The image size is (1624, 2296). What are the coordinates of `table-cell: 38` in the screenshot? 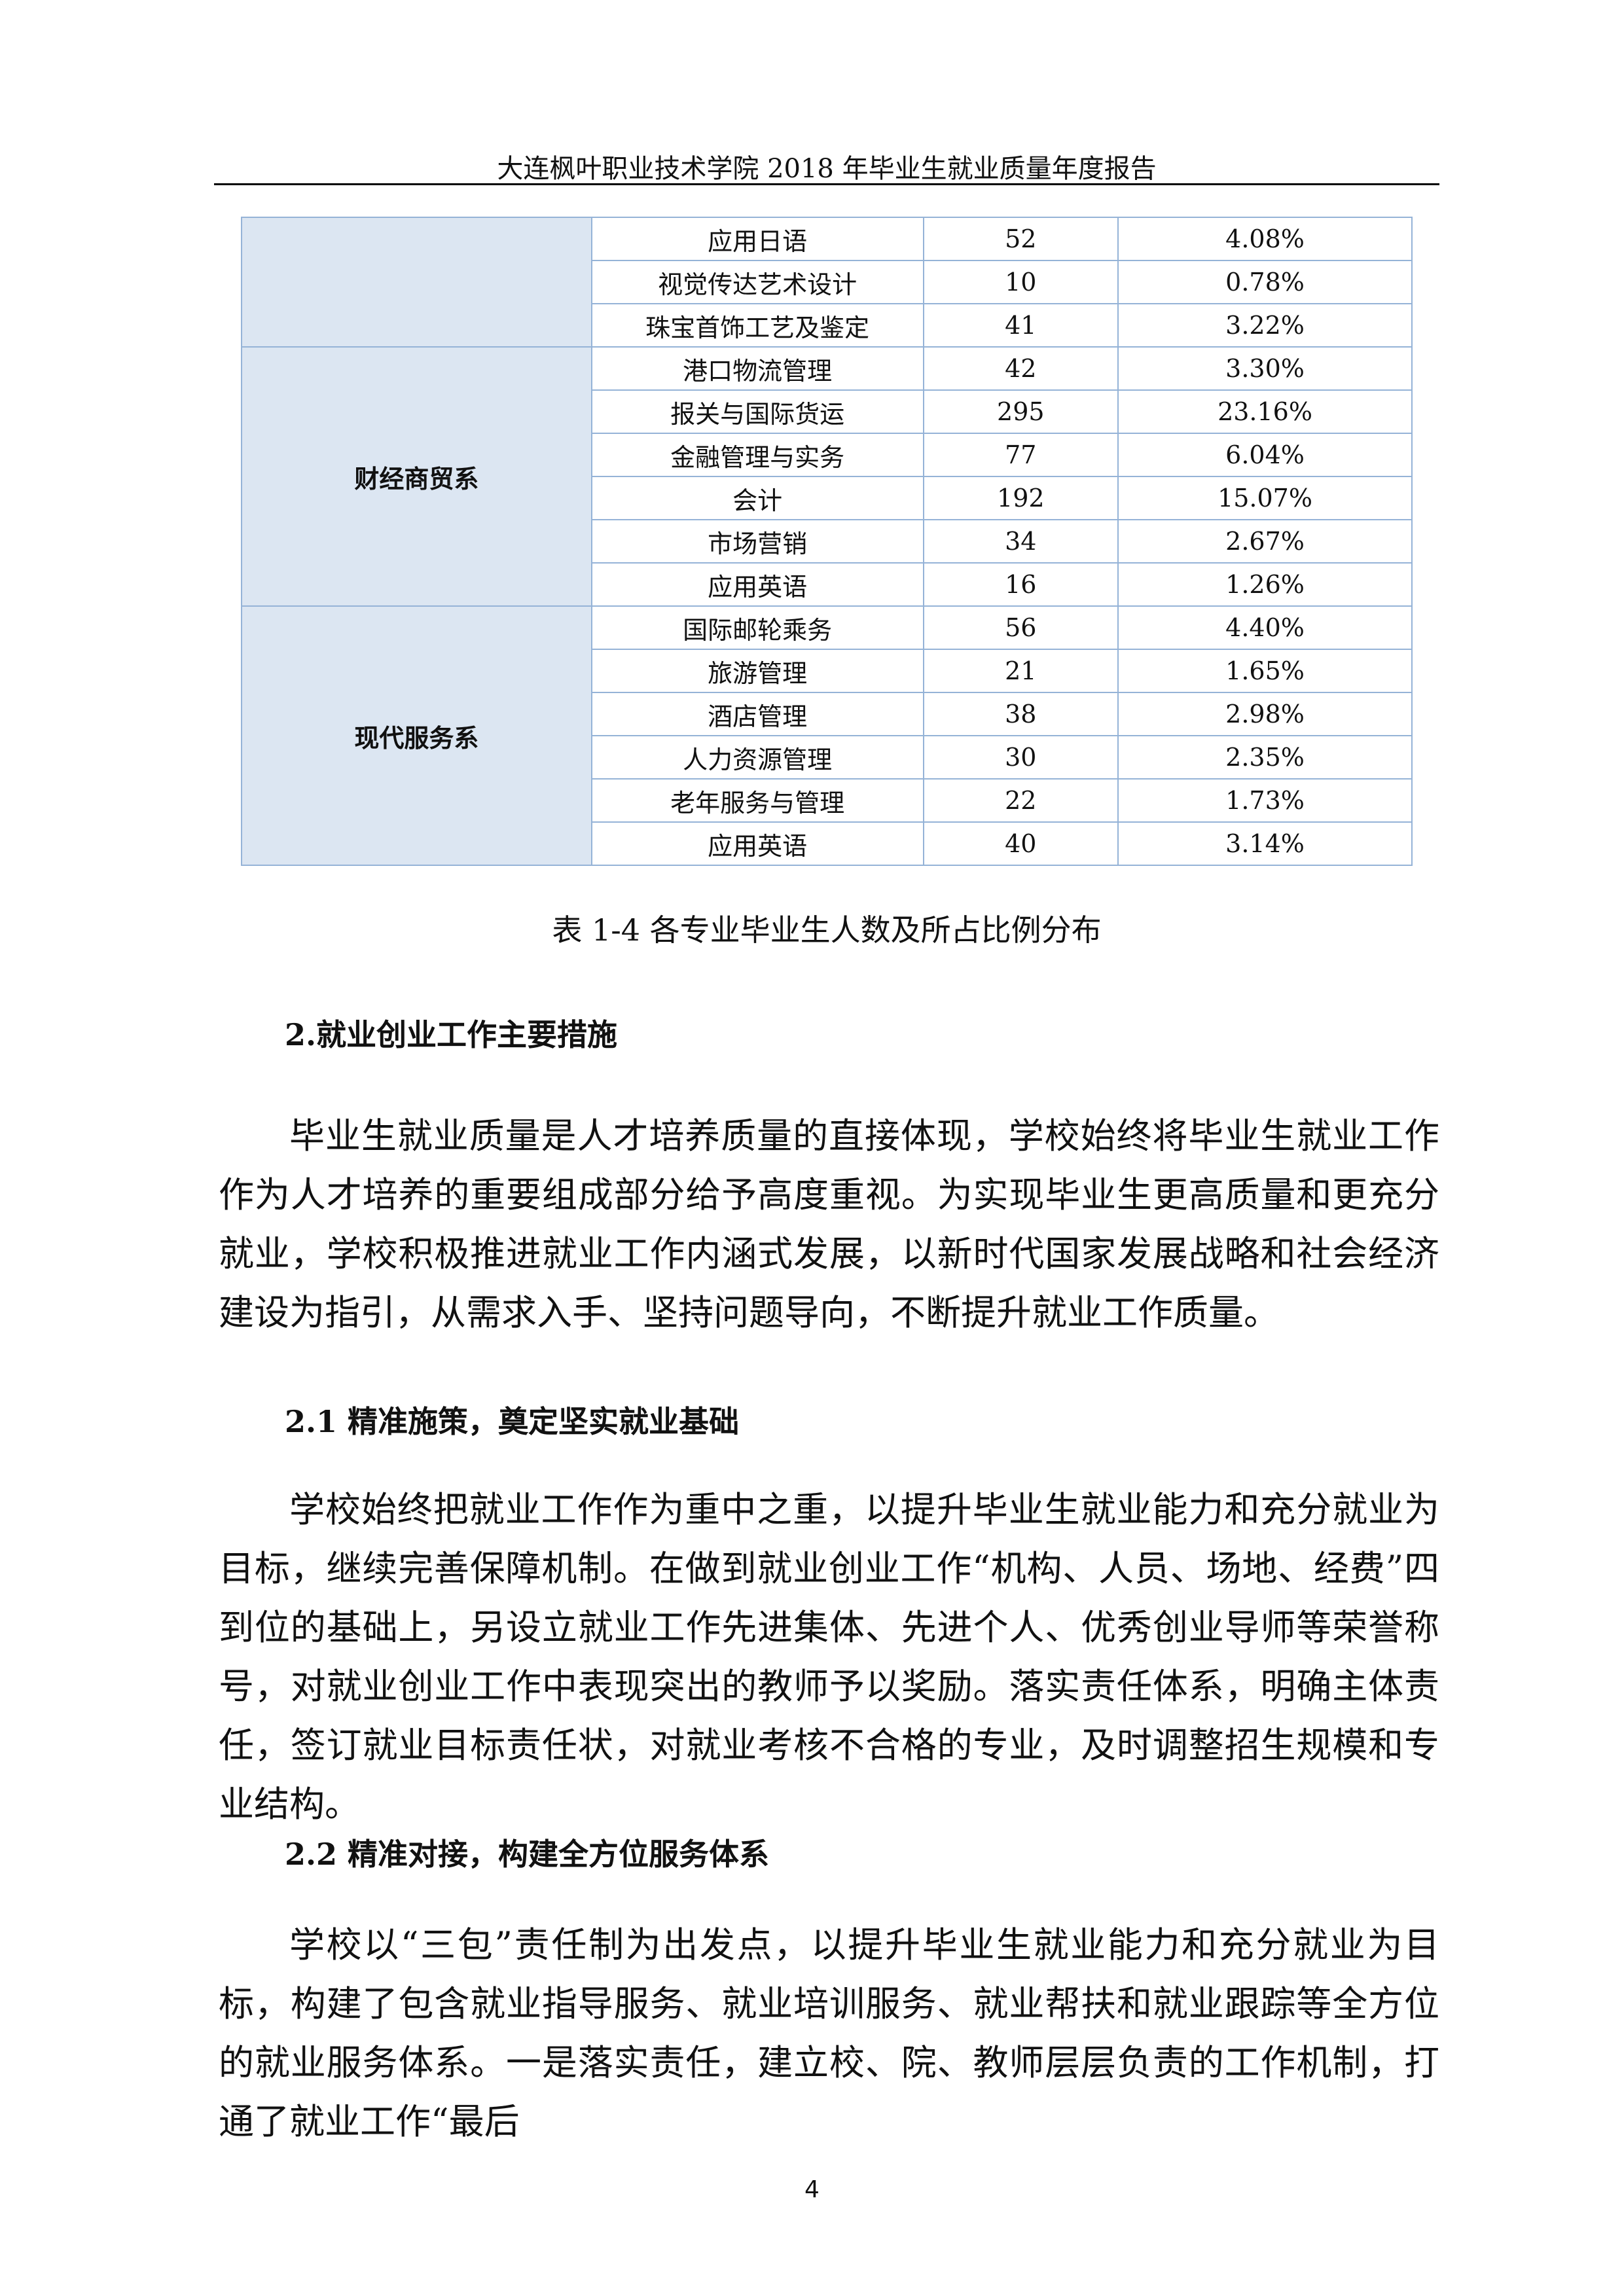 It's located at (1020, 714).